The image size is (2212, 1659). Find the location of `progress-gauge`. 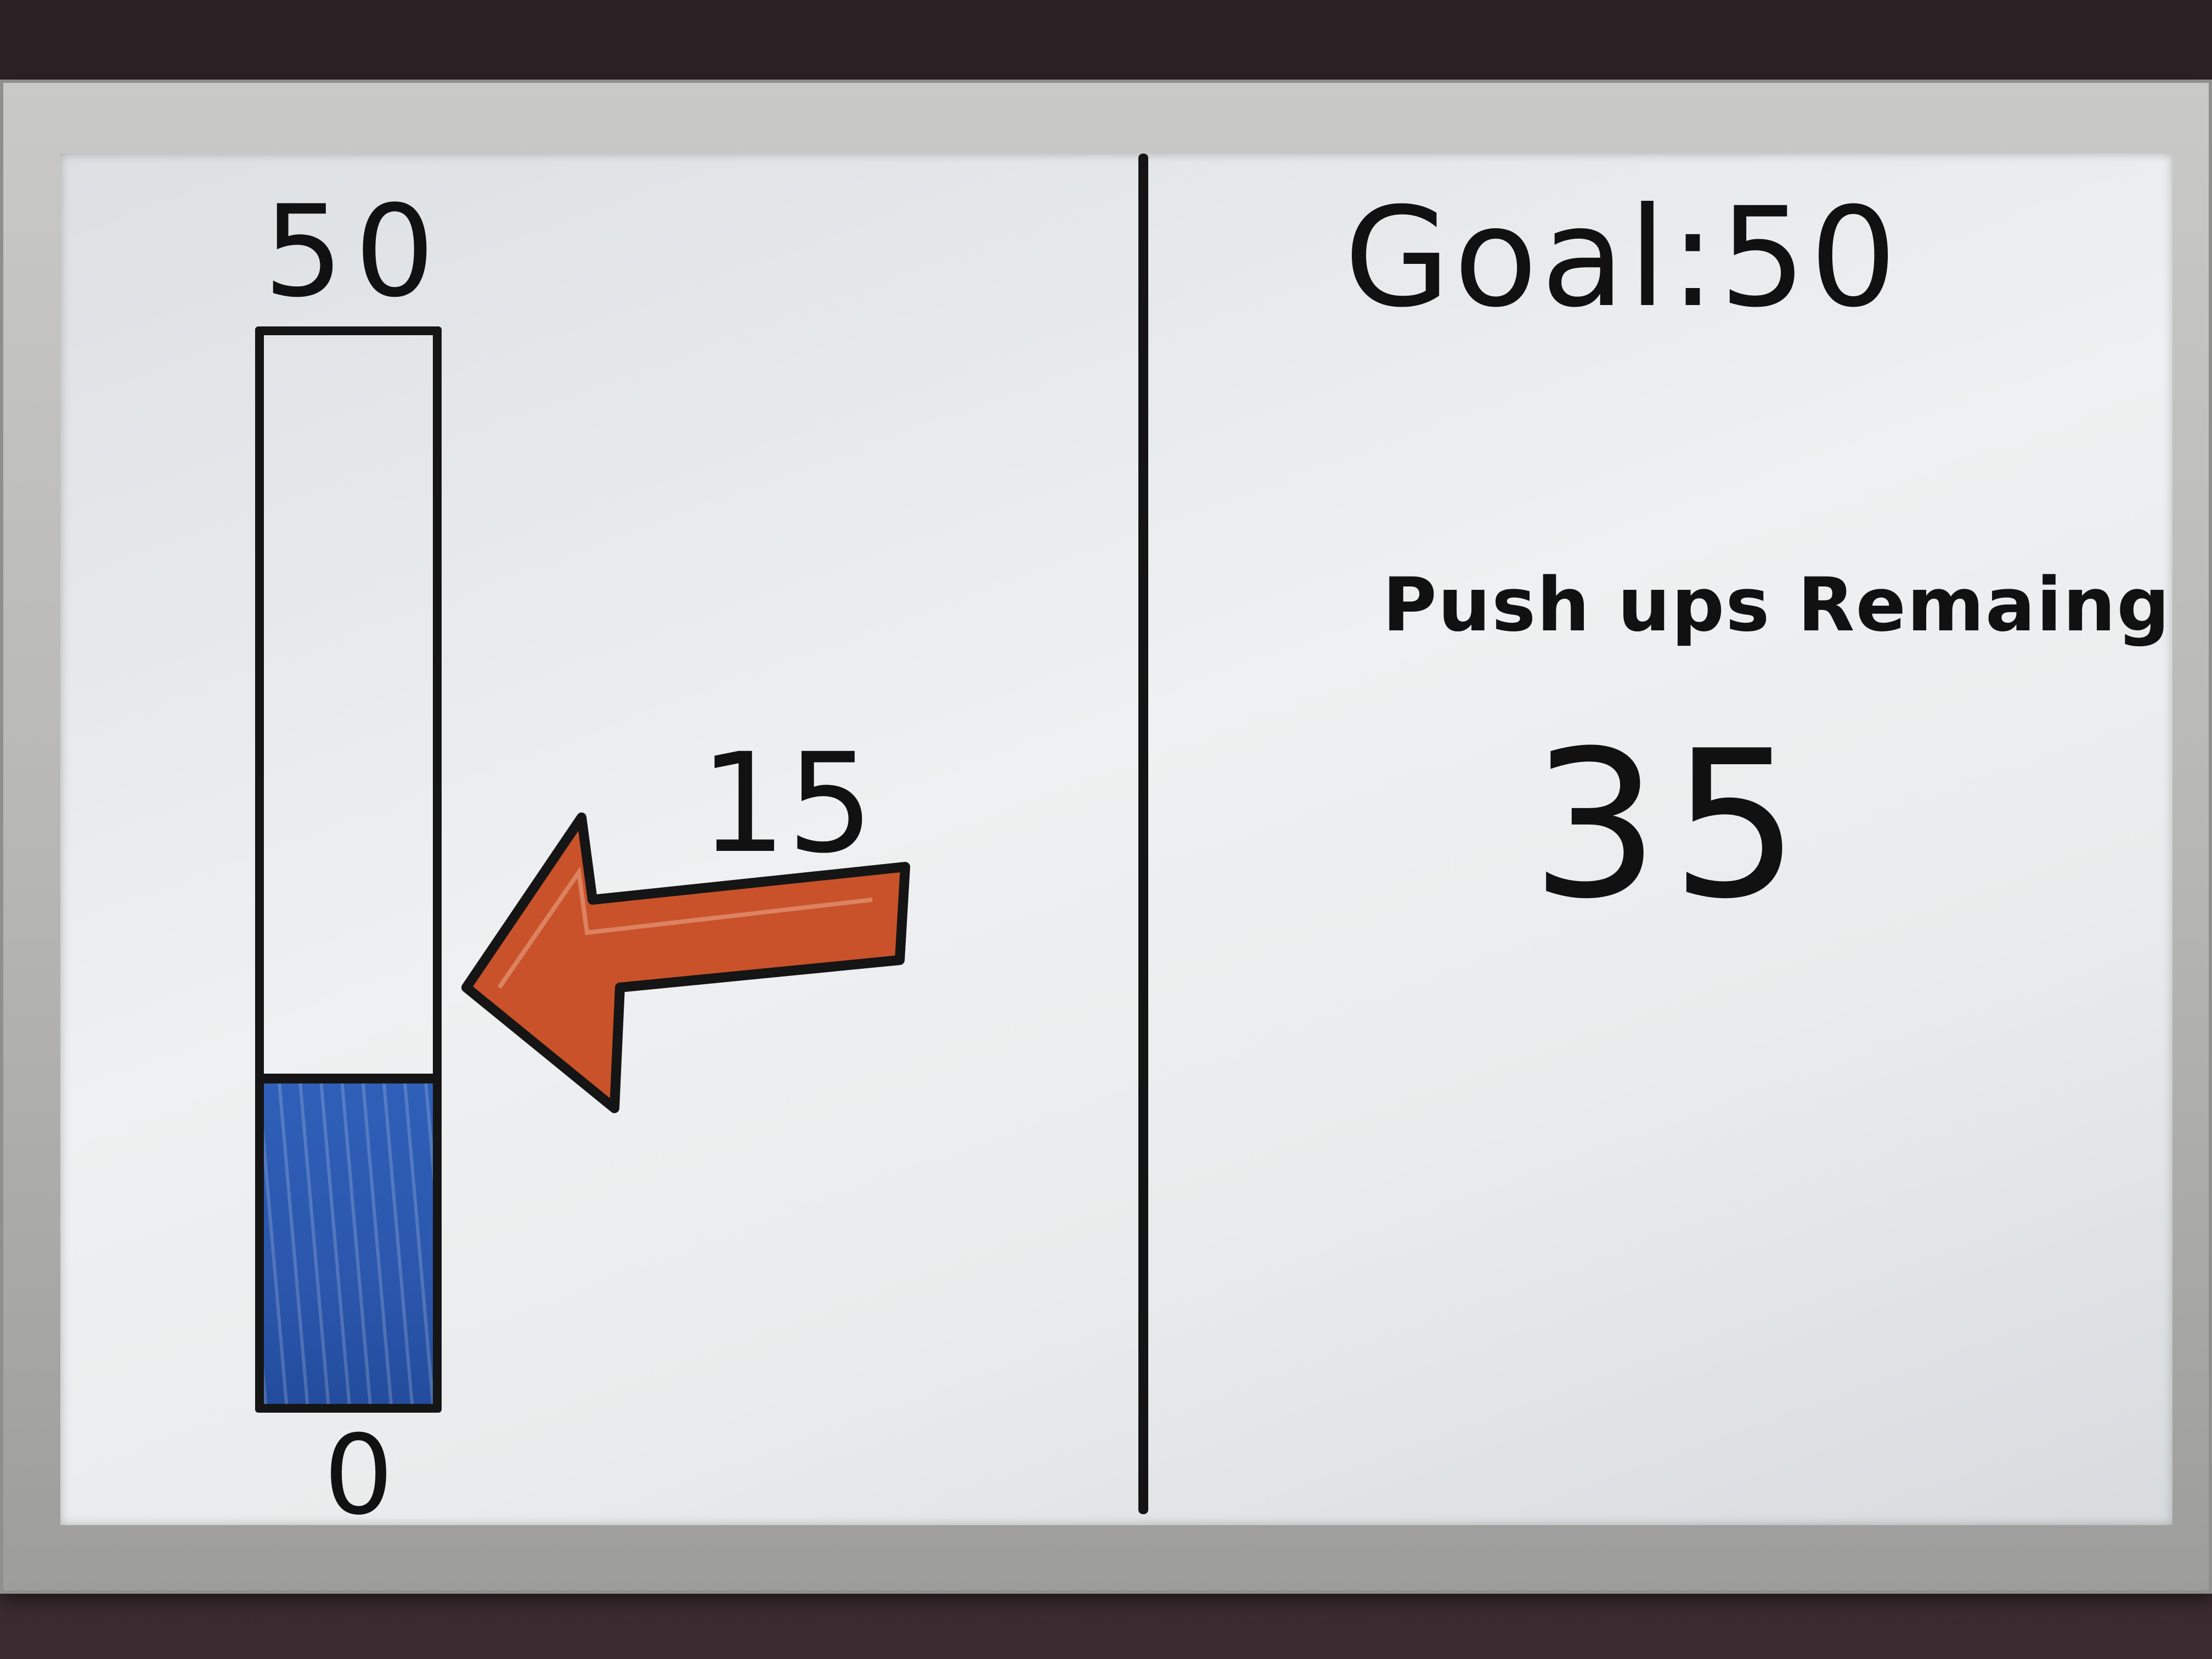

progress-gauge is located at coordinates (349, 869).